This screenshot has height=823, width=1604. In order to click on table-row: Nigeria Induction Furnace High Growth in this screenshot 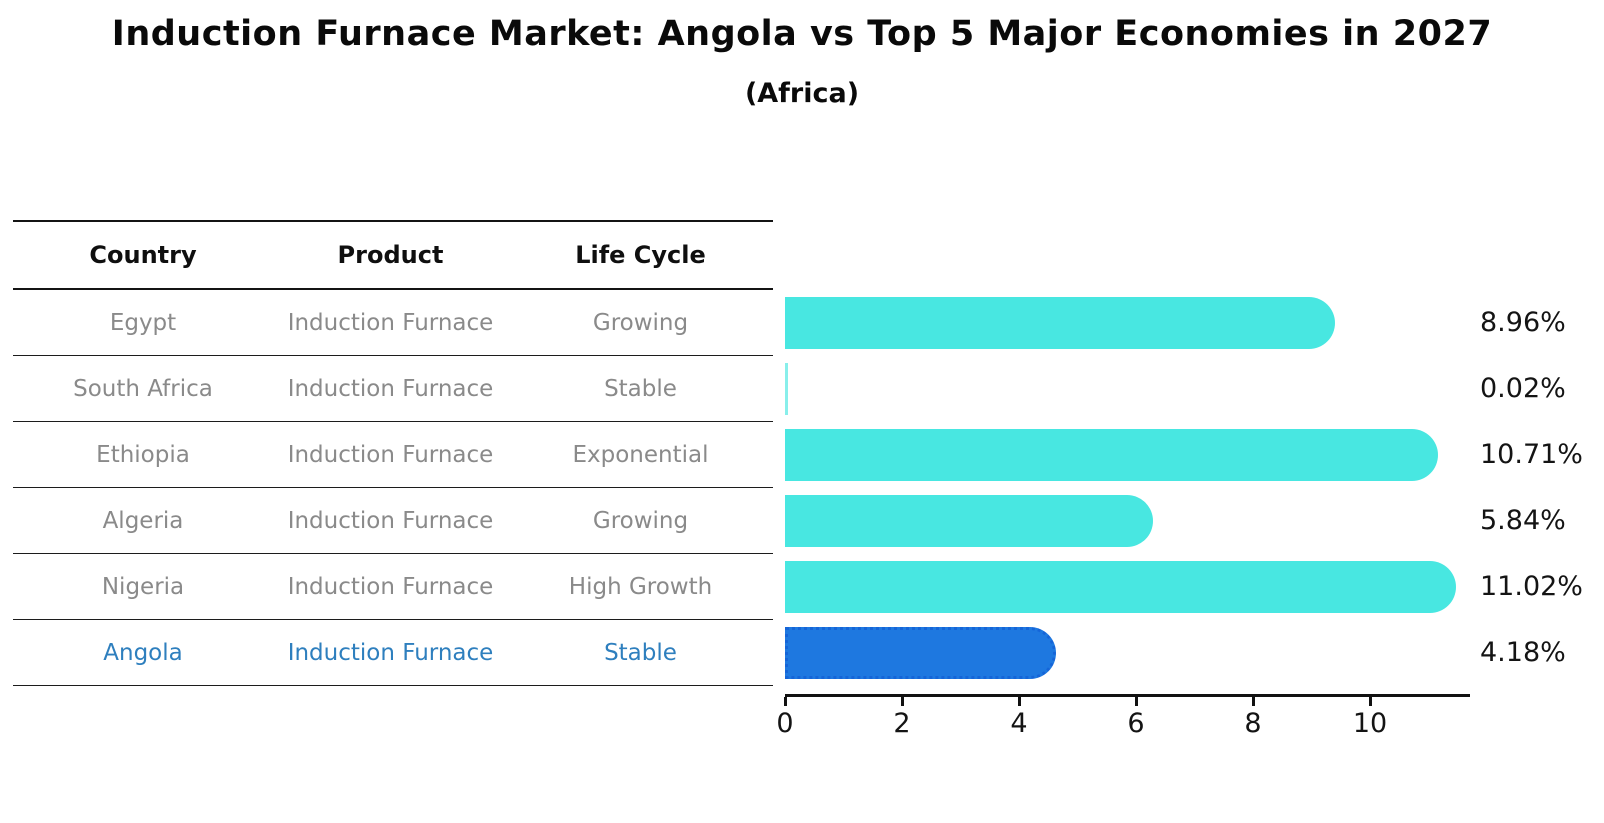, I will do `click(393, 587)`.